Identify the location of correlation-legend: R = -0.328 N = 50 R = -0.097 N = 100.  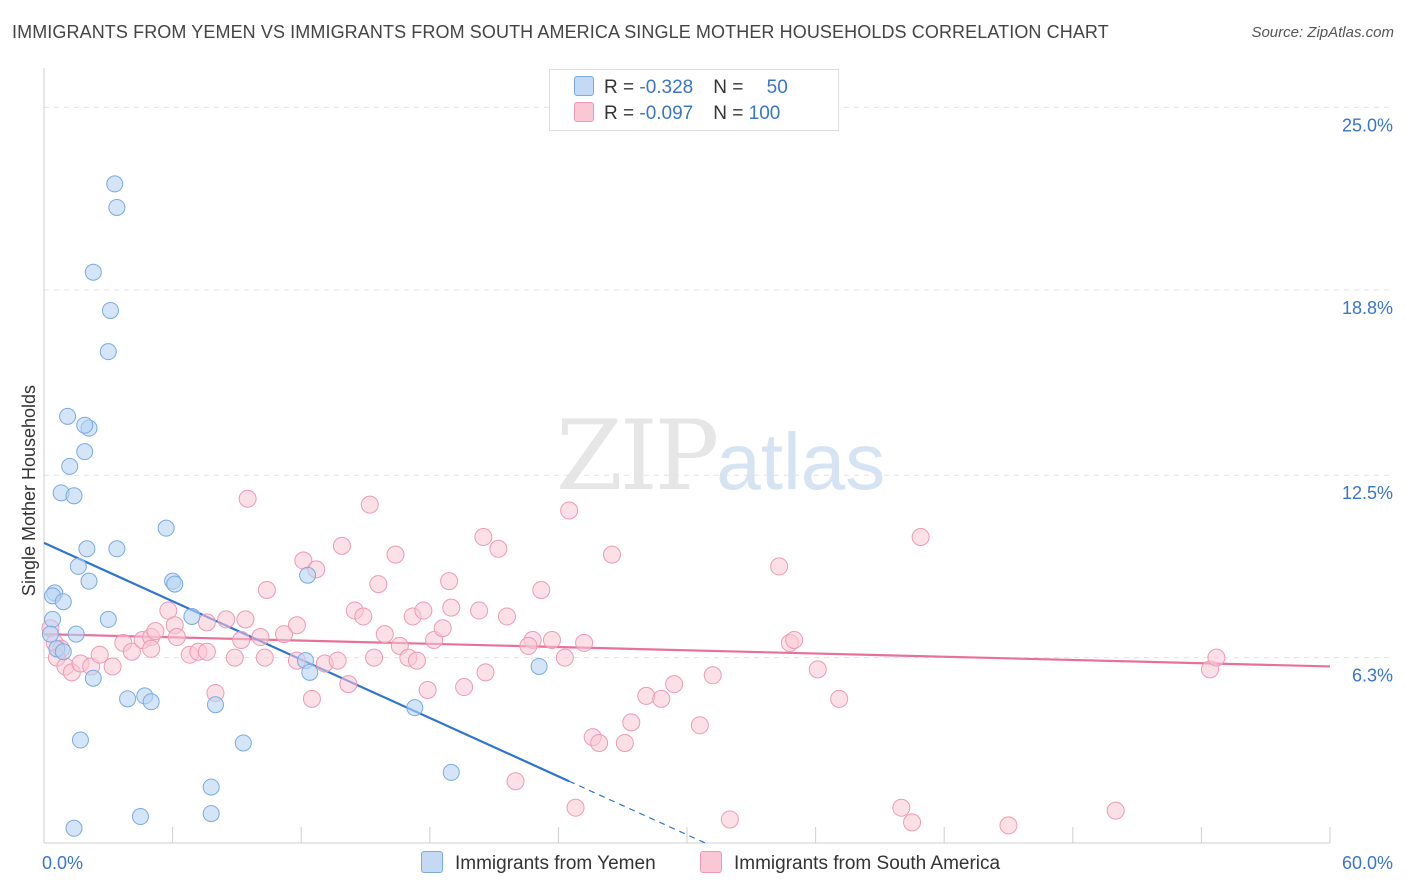
(694, 100).